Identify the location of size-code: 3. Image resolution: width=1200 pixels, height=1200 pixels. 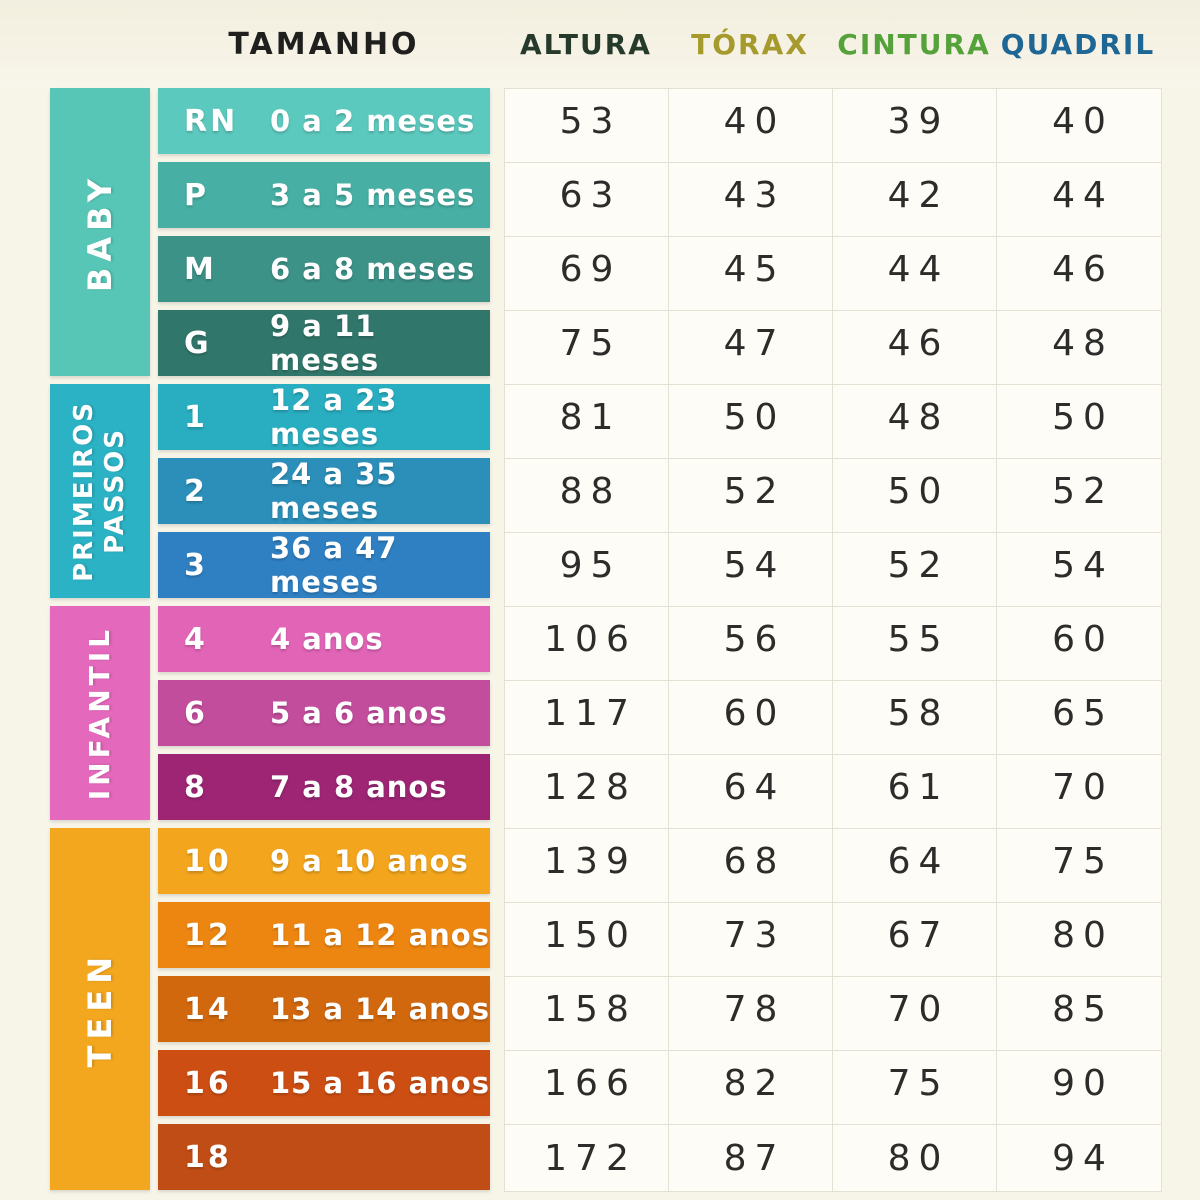
(196, 565).